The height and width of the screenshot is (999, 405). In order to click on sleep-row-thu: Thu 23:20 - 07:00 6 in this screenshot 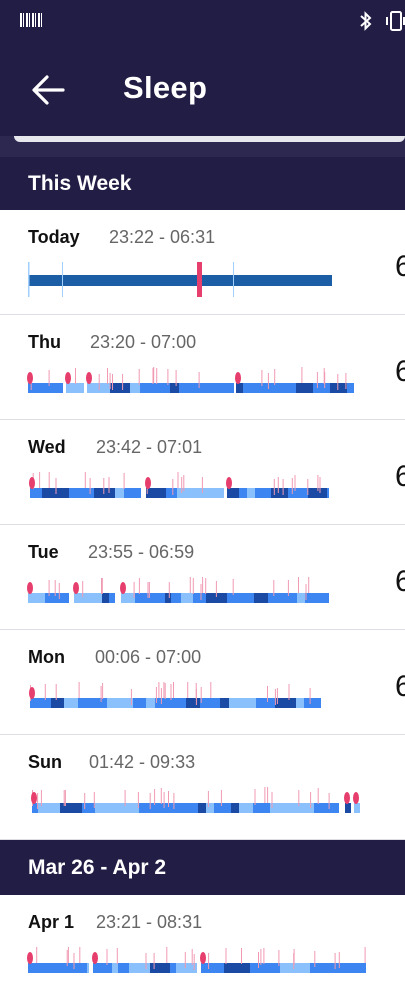, I will do `click(202, 367)`.